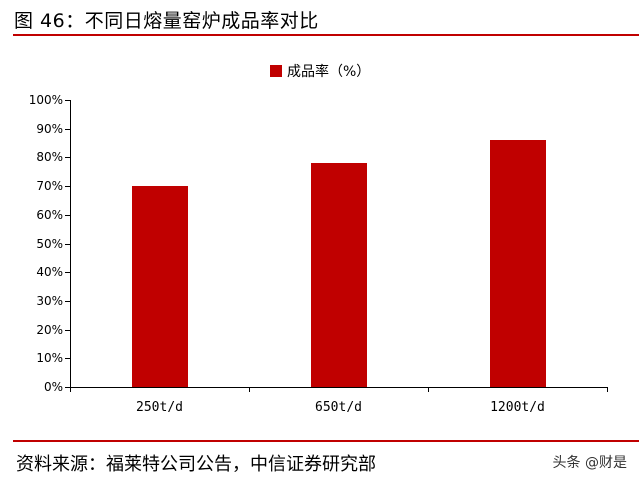 The width and height of the screenshot is (639, 480). What do you see at coordinates (338, 407) in the screenshot?
I see `x-tick-label: 650t/d` at bounding box center [338, 407].